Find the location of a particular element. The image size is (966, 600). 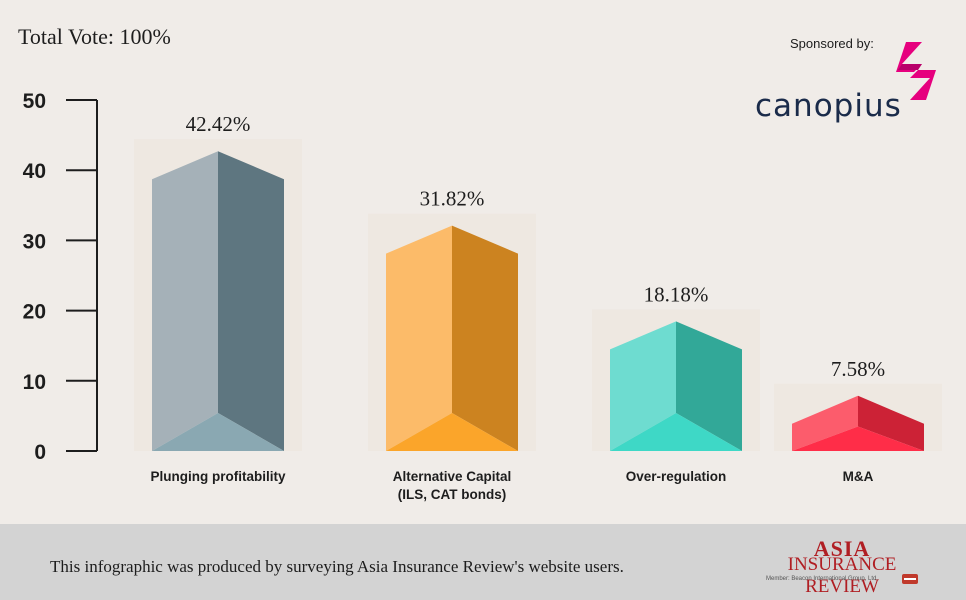

data-label: 18.18% is located at coordinates (676, 294).